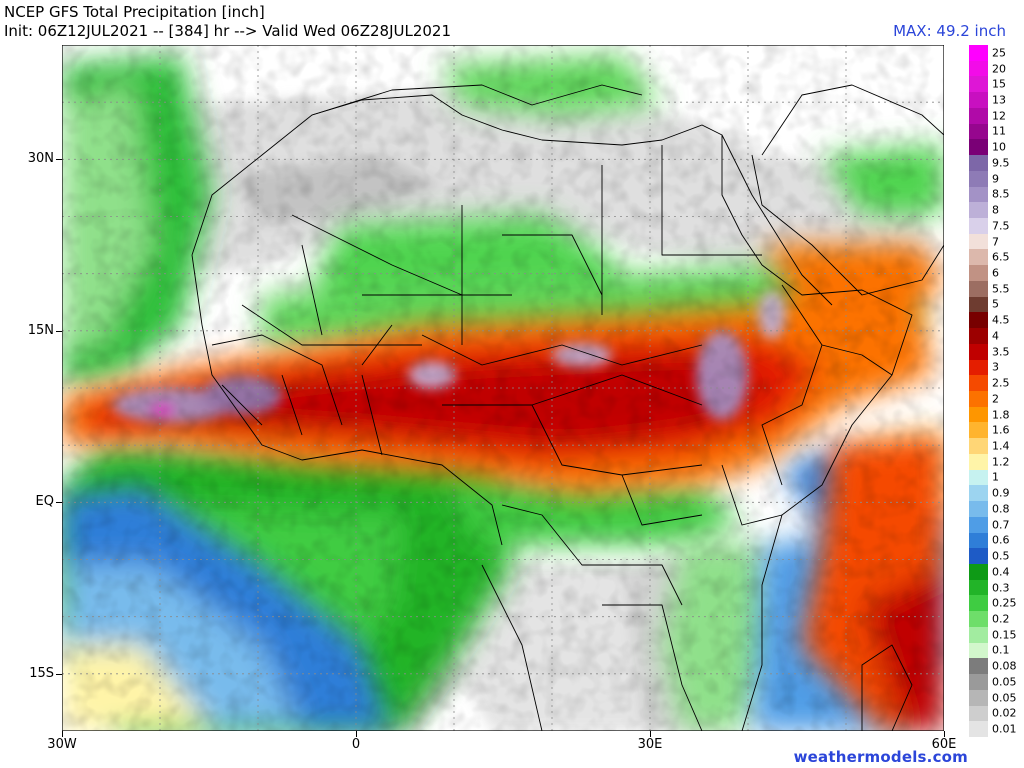  I want to click on legend-entry: 0.15, so click(996, 634).